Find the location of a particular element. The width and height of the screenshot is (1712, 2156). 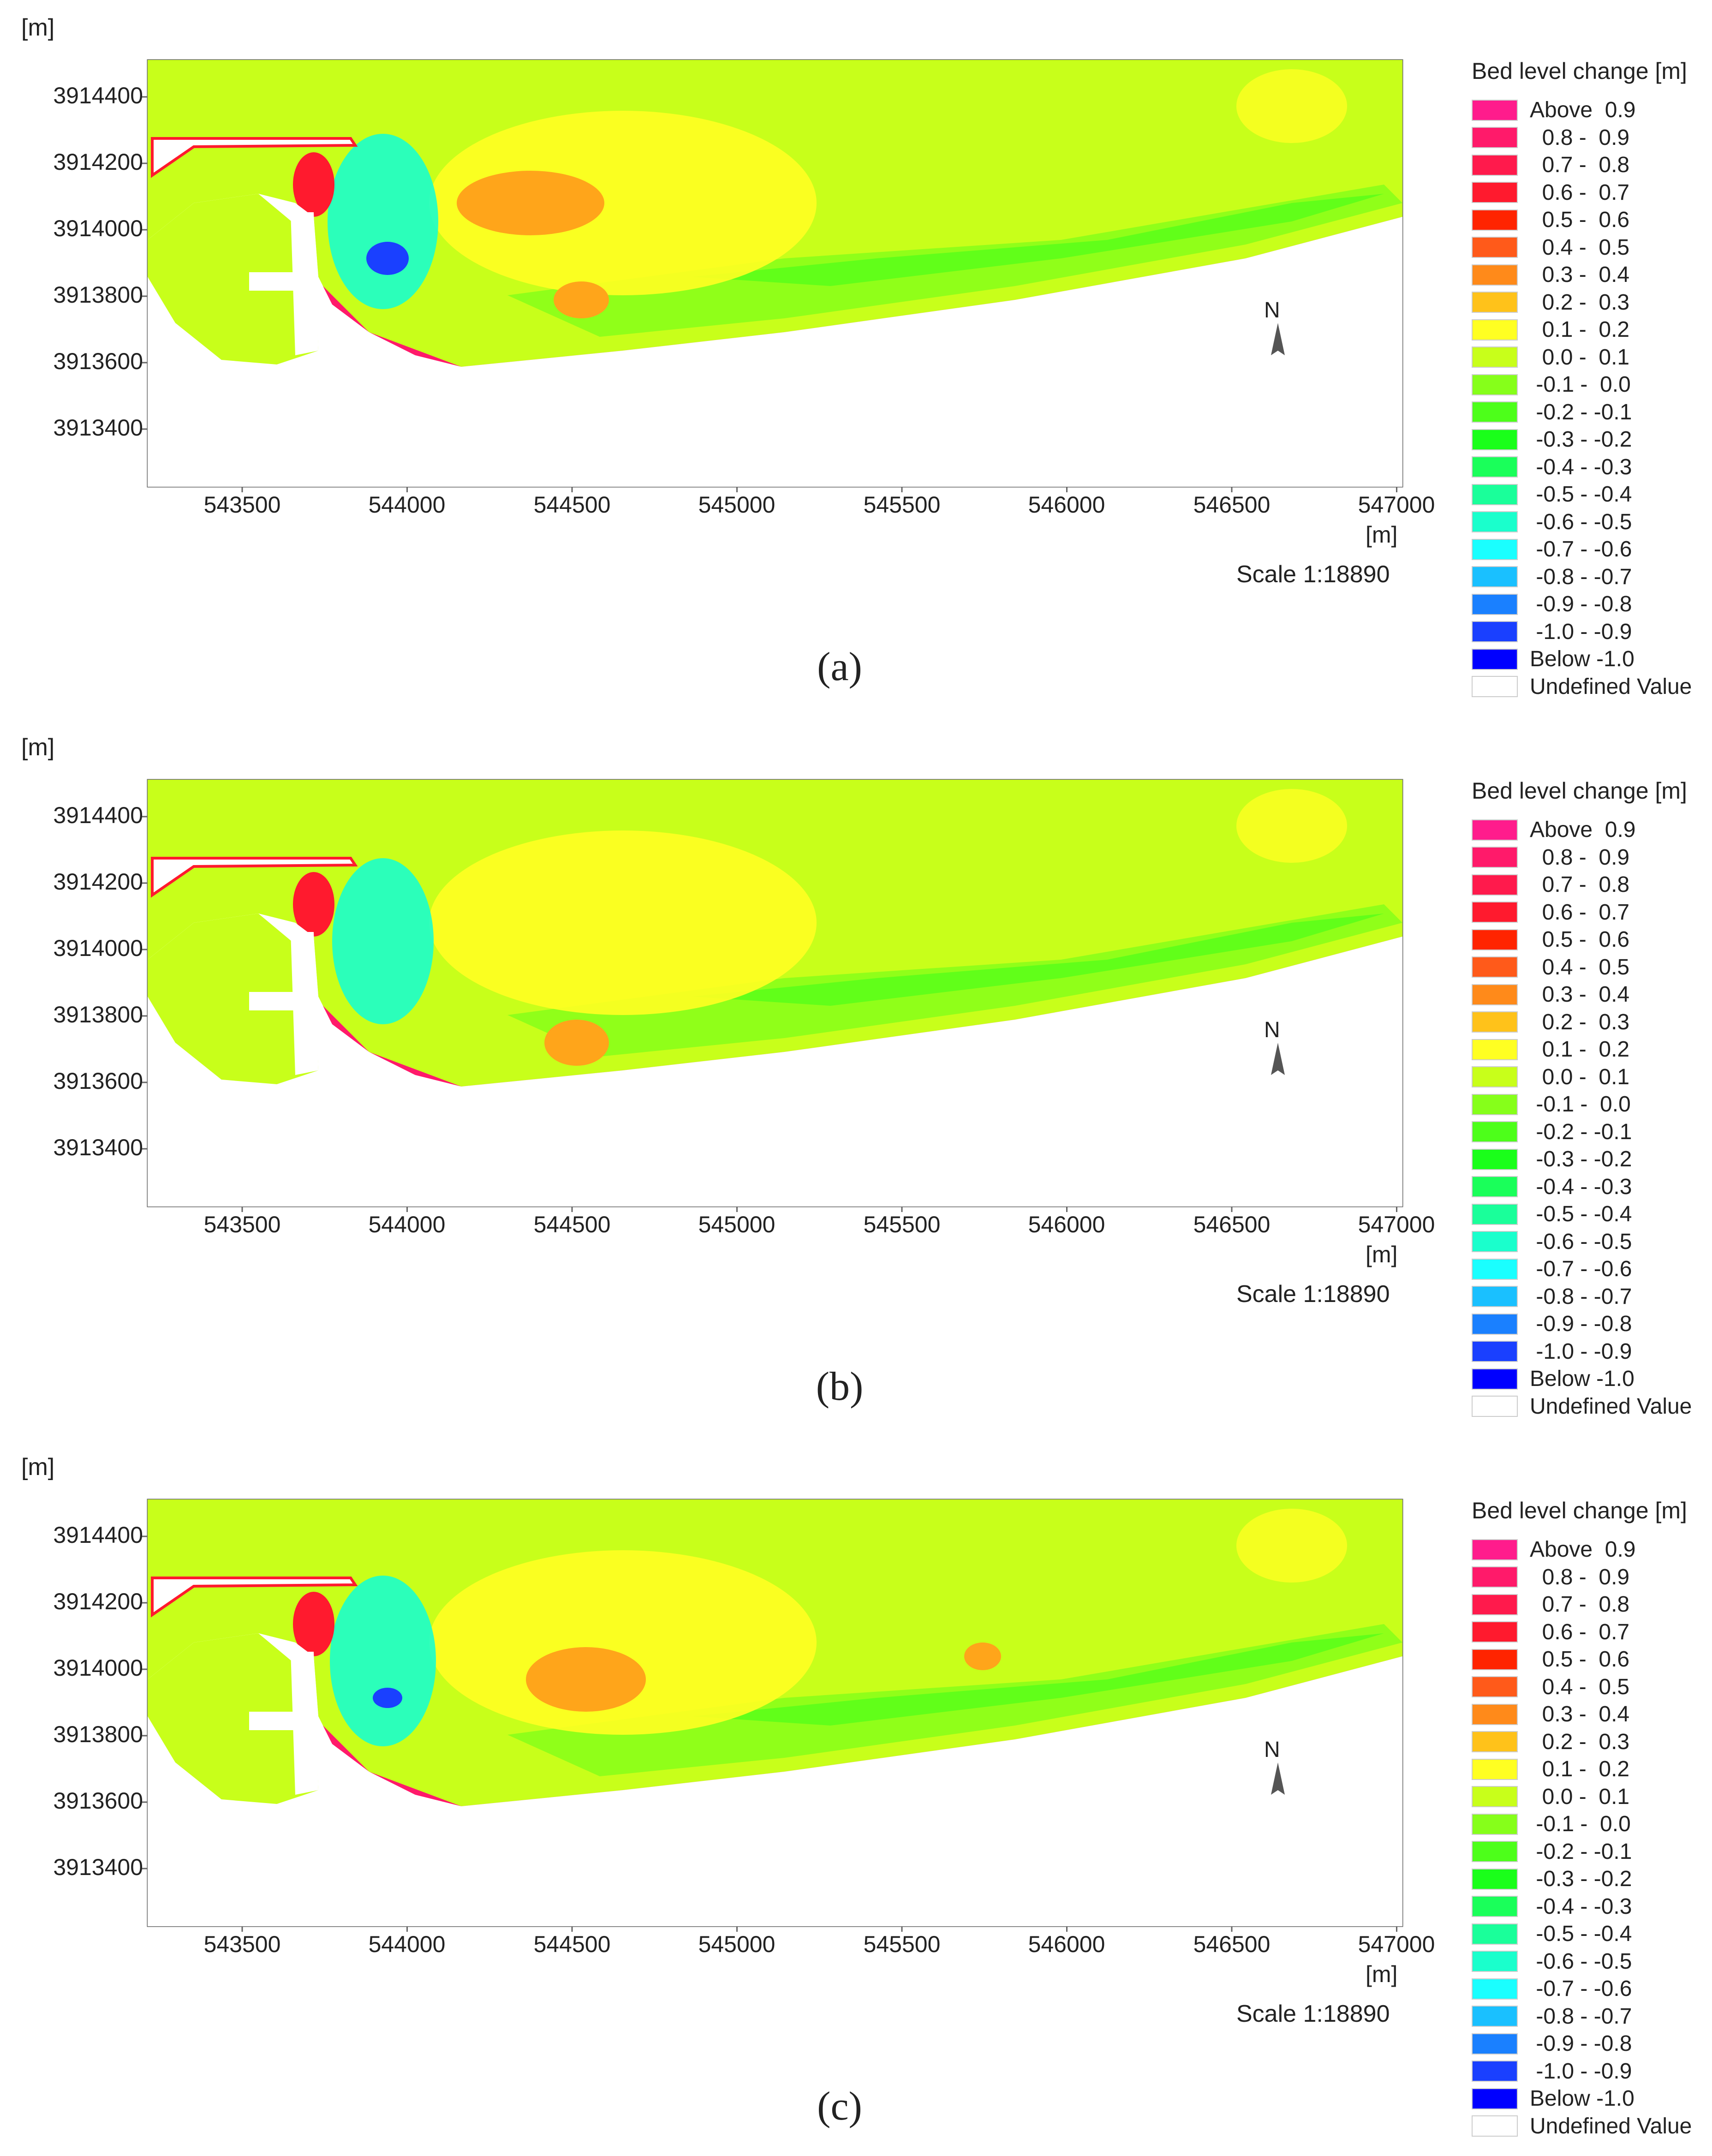

legend-label: -0.2 - -0.1 is located at coordinates (1581, 412).